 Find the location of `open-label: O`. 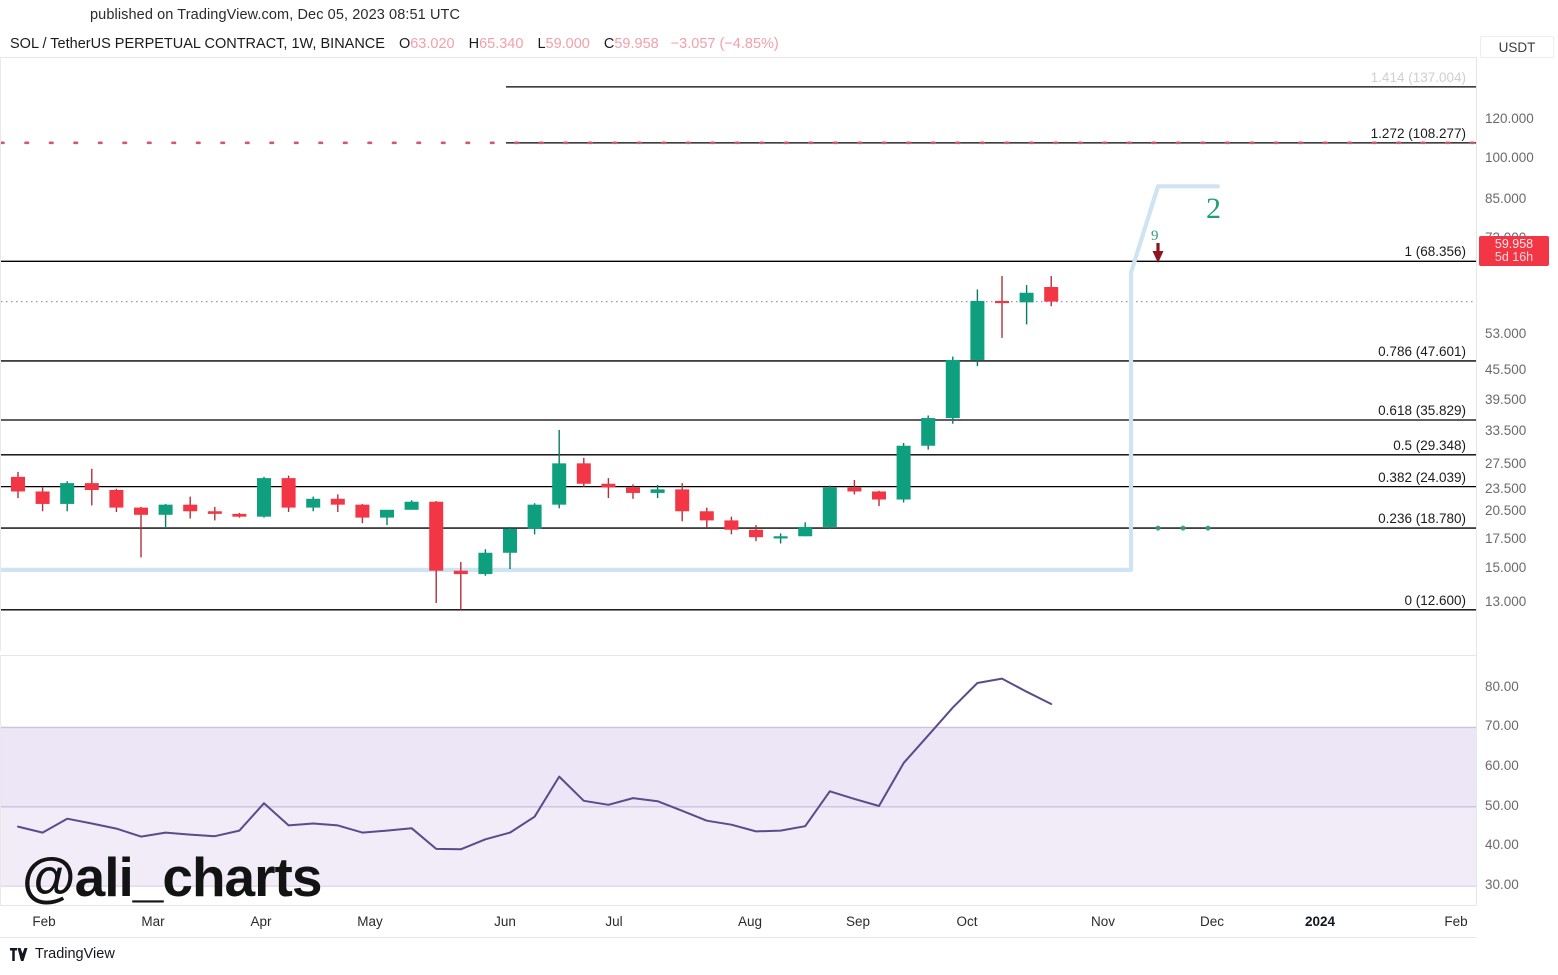

open-label: O is located at coordinates (404, 44).